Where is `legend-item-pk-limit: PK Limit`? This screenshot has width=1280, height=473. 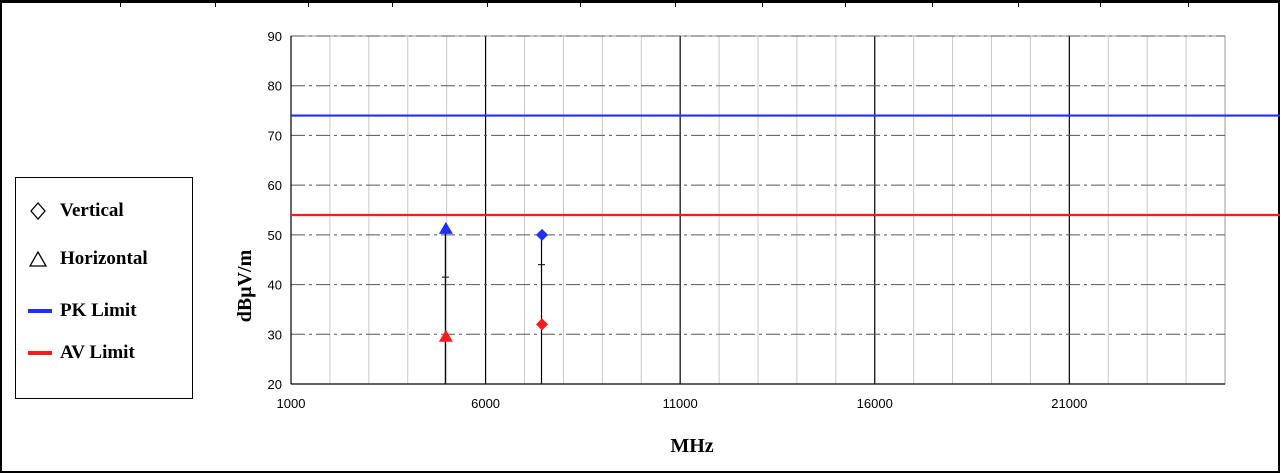 legend-item-pk-limit: PK Limit is located at coordinates (76, 311).